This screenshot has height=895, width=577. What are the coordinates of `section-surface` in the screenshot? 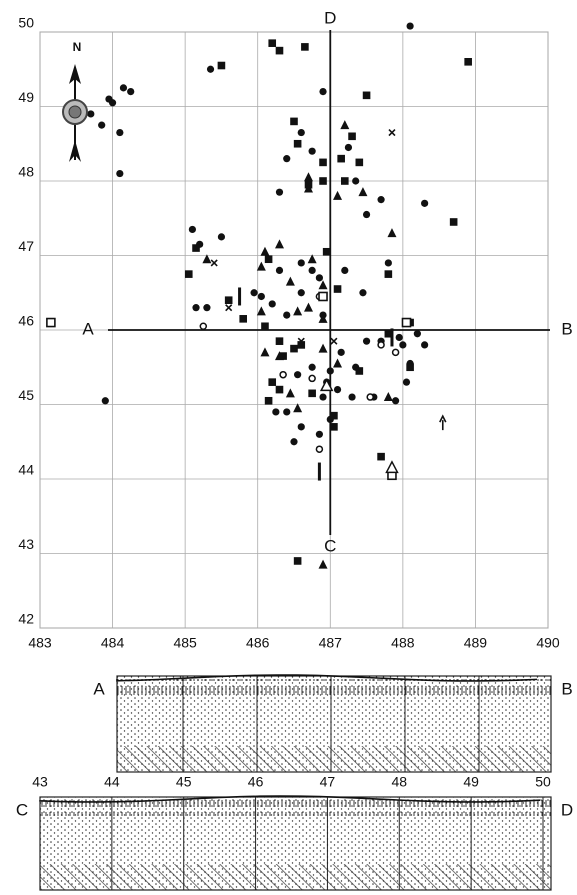 It's located at (327, 678).